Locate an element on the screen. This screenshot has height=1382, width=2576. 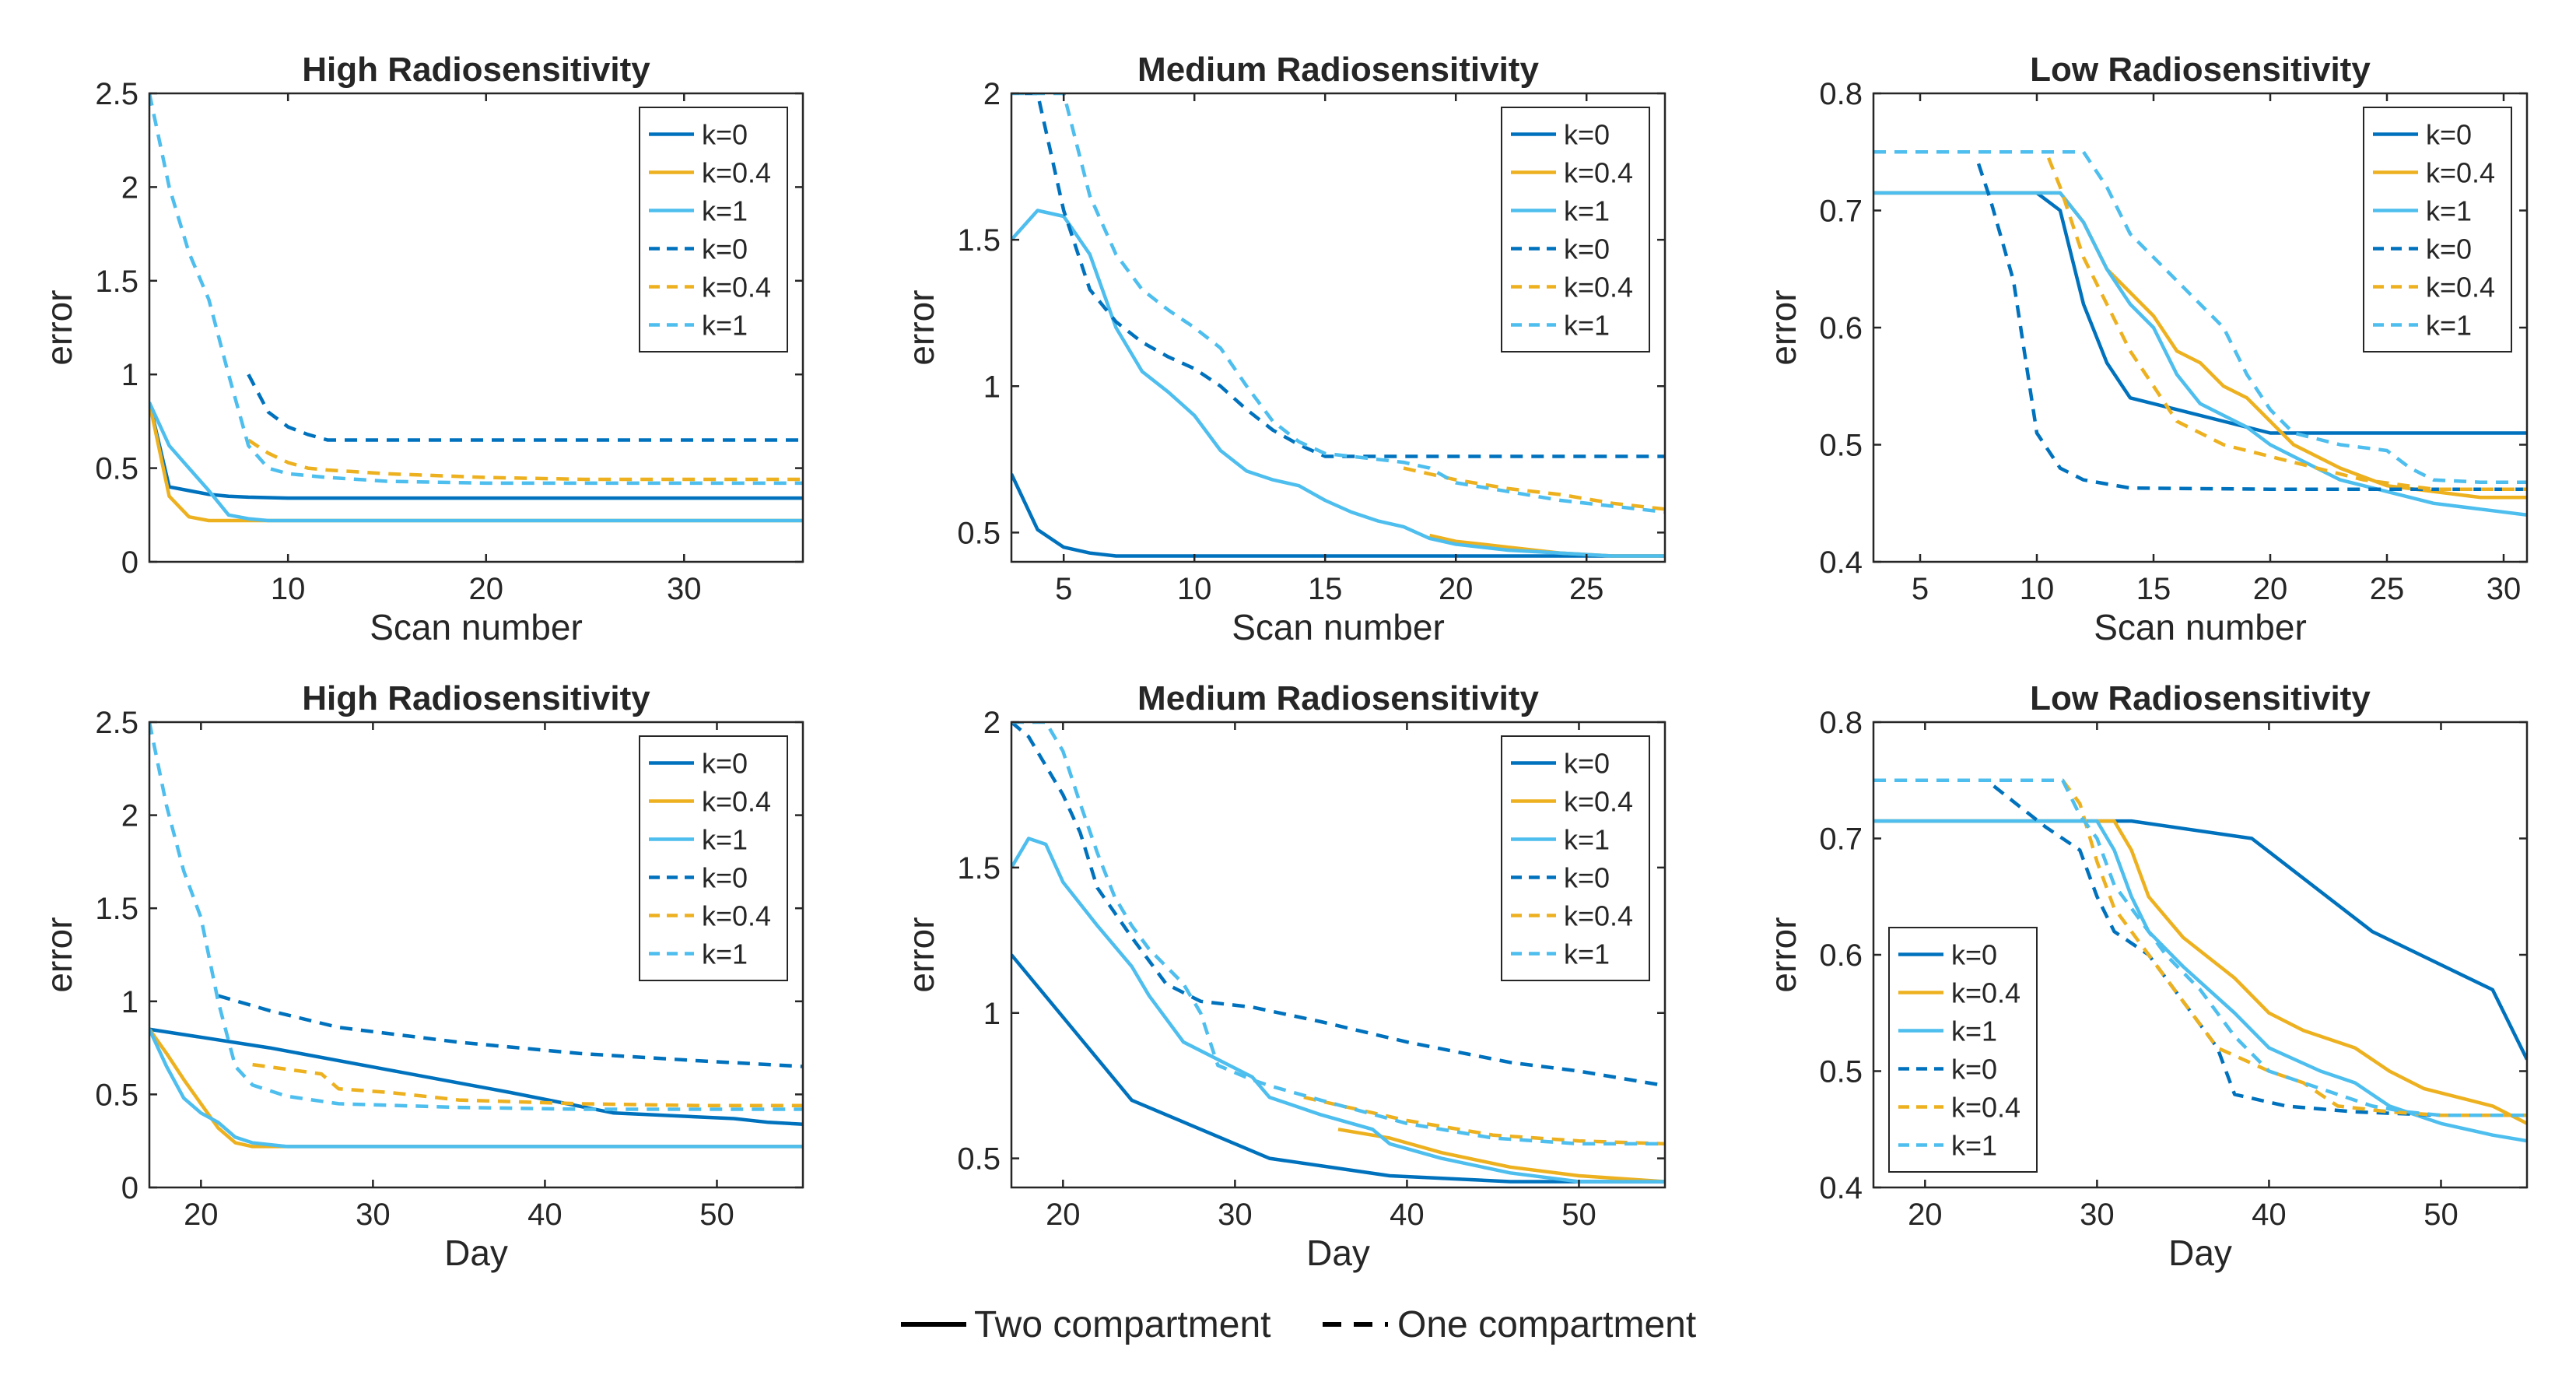
chart-title: High Radiosensitivity is located at coordinates (476, 70).